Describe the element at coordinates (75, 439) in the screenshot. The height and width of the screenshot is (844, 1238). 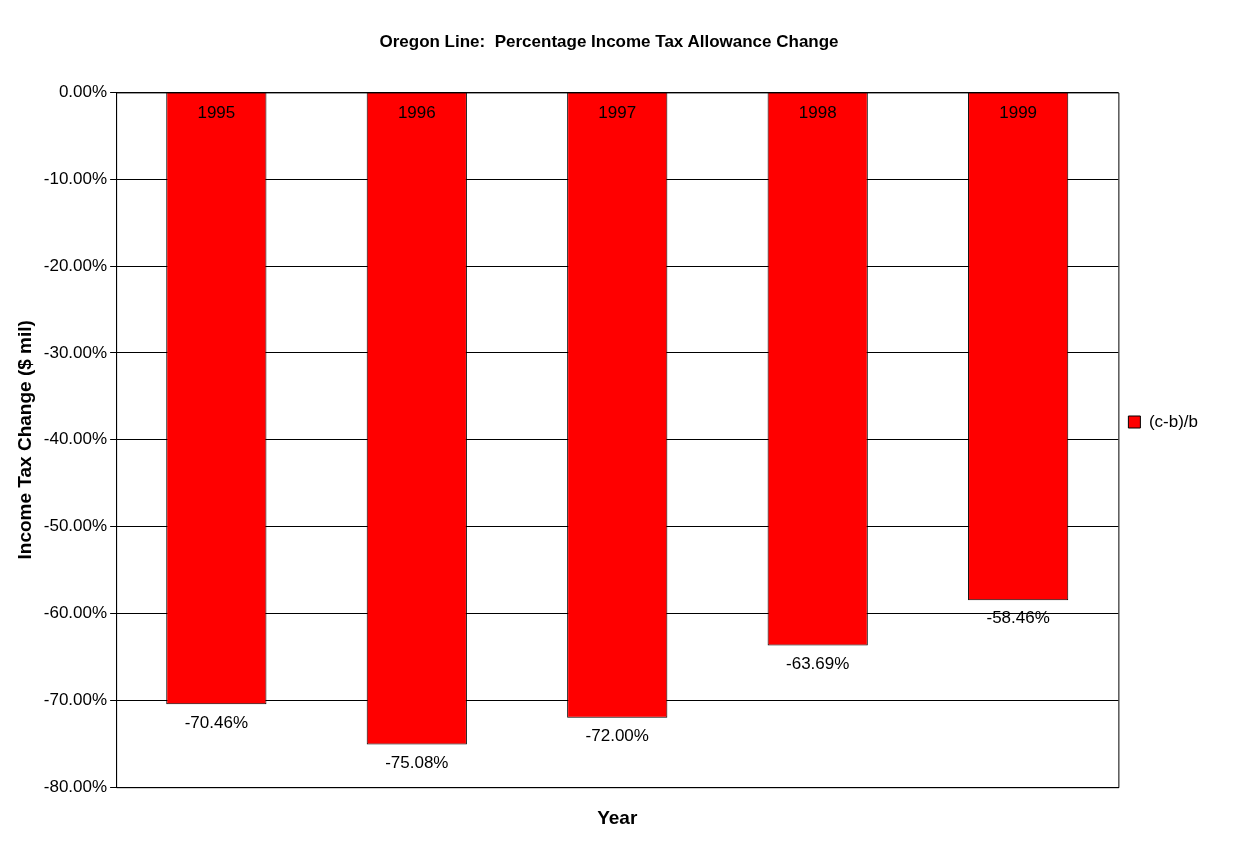
I see `y-tick-label: -40.00%` at that location.